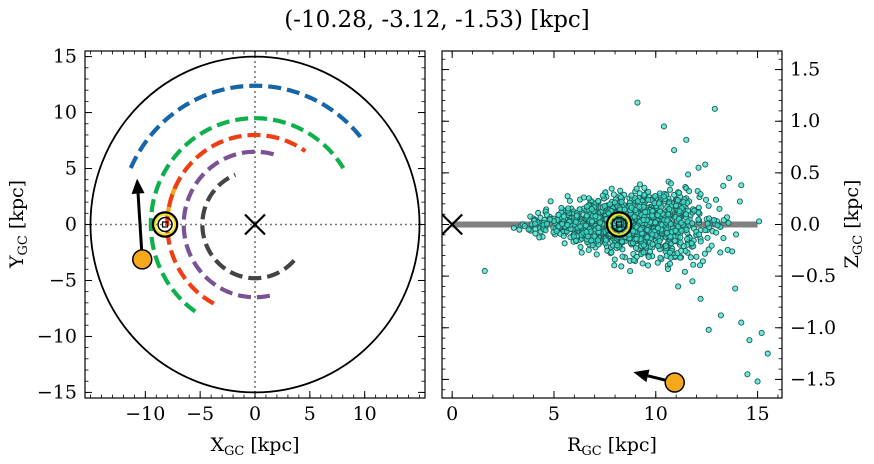 The height and width of the screenshot is (464, 874). Describe the element at coordinates (145, 414) in the screenshot. I see `left-xtick-label: −10` at that location.